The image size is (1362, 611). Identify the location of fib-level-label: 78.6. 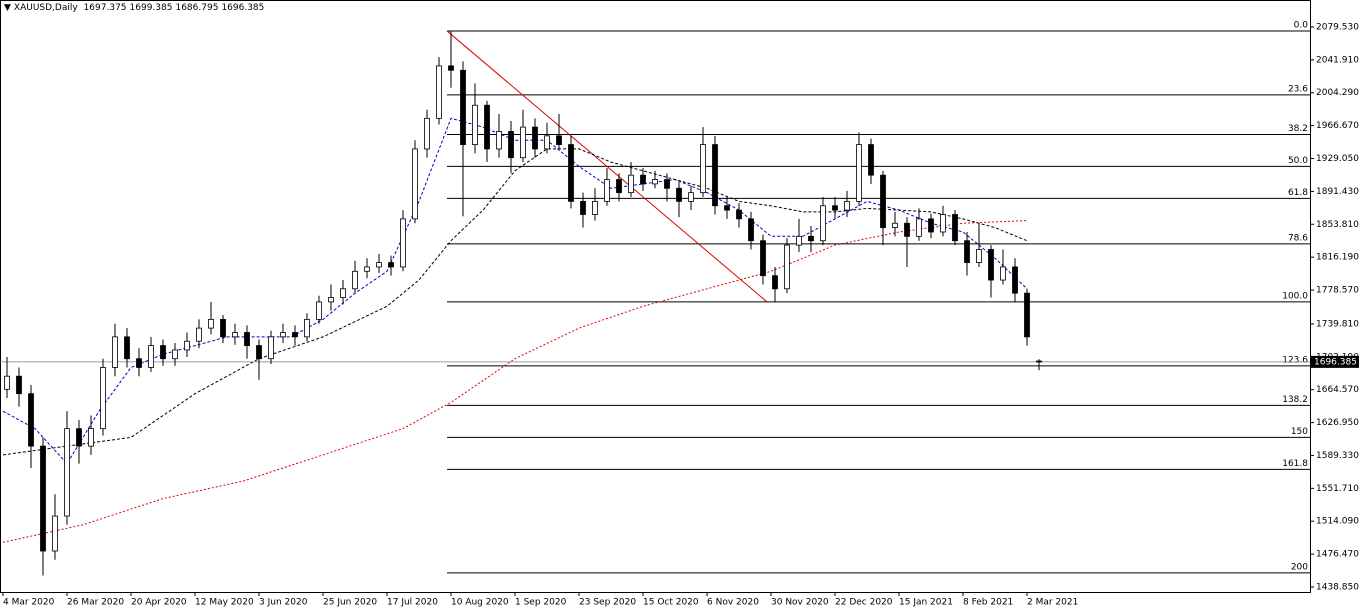
(1298, 238).